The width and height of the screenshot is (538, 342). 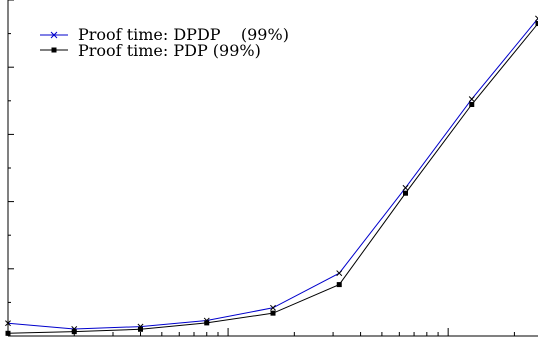 I want to click on legend-marker-pdp, so click(x=54, y=50).